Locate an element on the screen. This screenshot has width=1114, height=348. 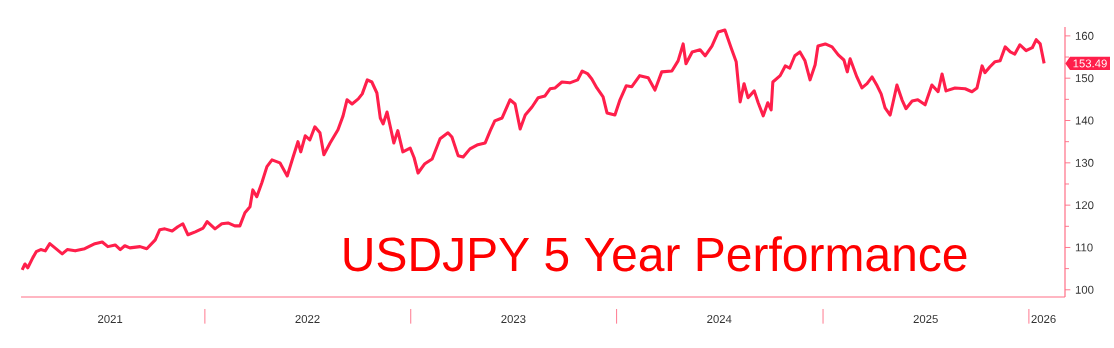
x-tick-label: 2024 is located at coordinates (719, 319).